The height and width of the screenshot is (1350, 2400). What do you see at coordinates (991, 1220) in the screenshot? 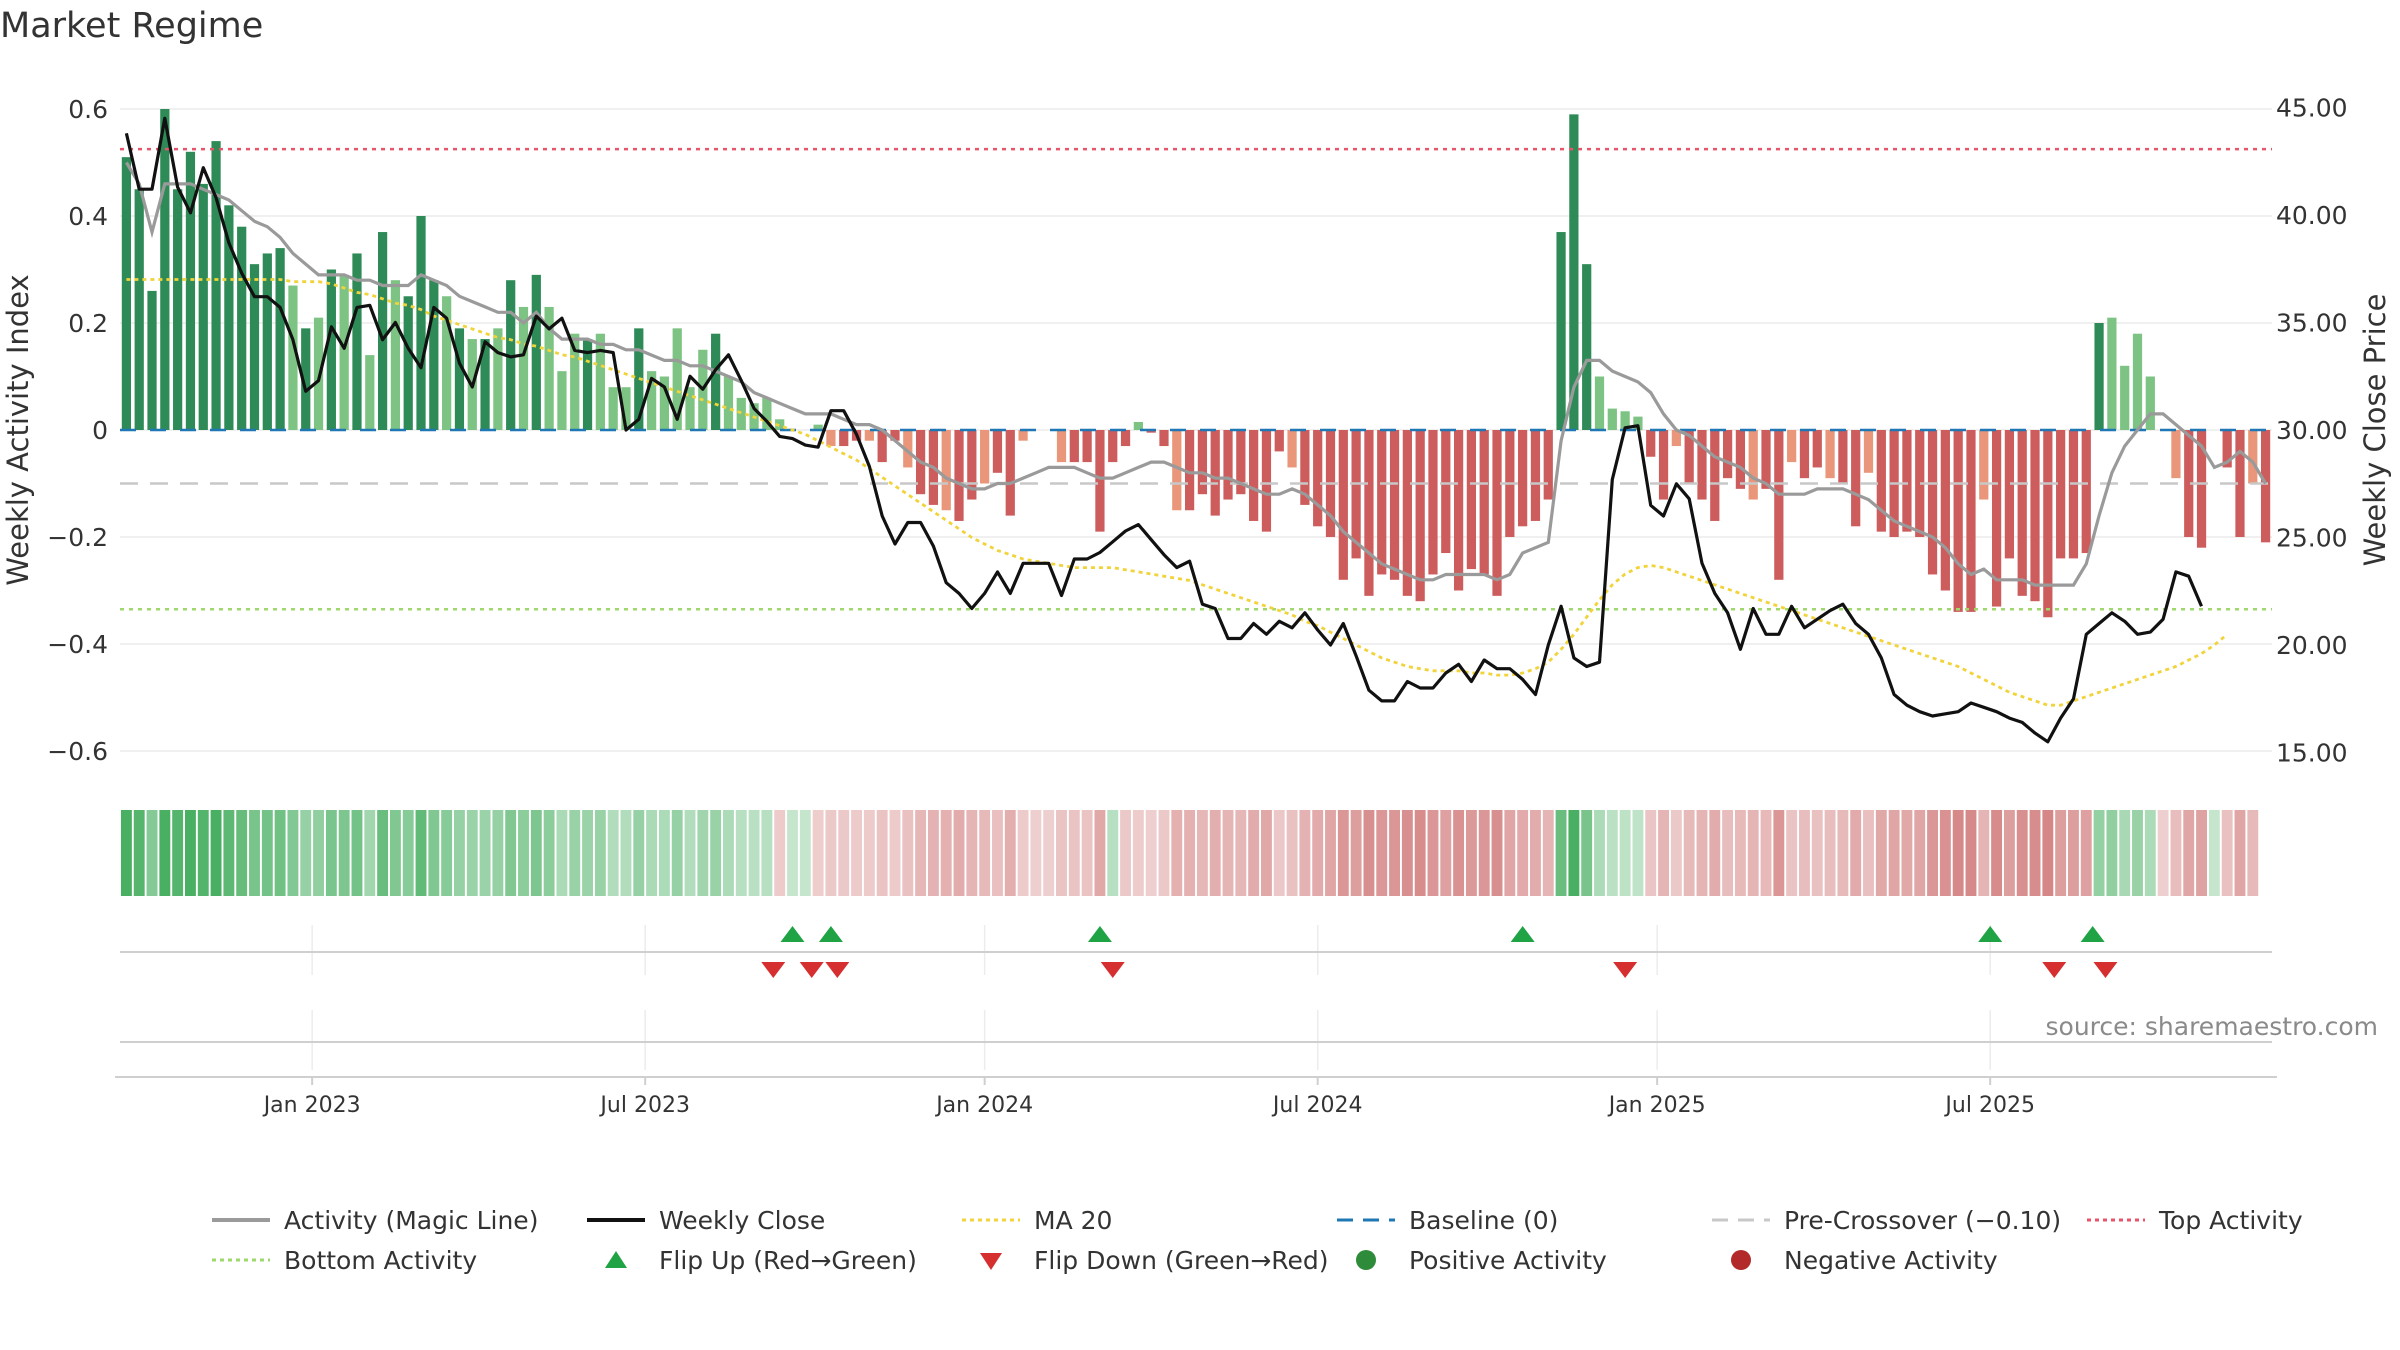
I see `yellow-dotted-line-icon` at bounding box center [991, 1220].